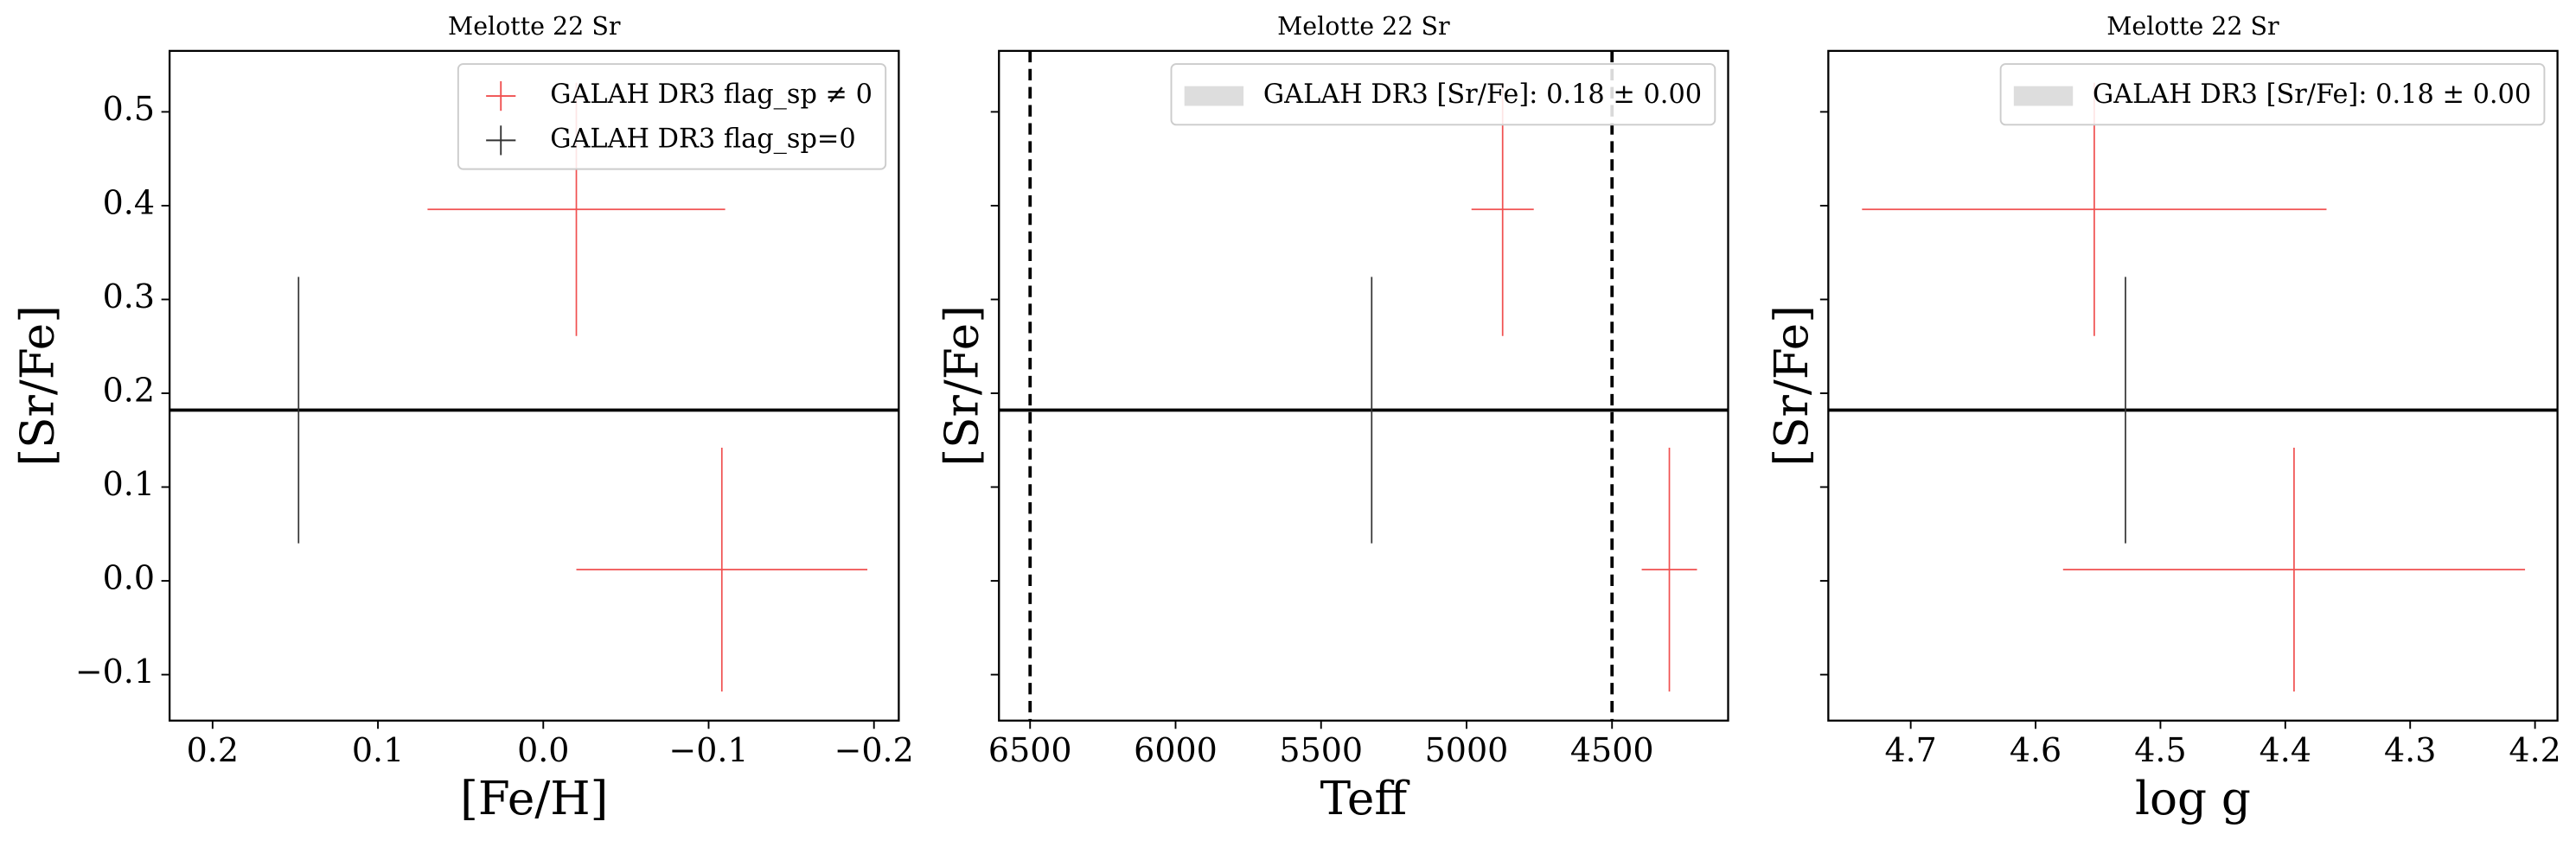 The height and width of the screenshot is (847, 2576). I want to click on x-tick-label: 5000, so click(1467, 750).